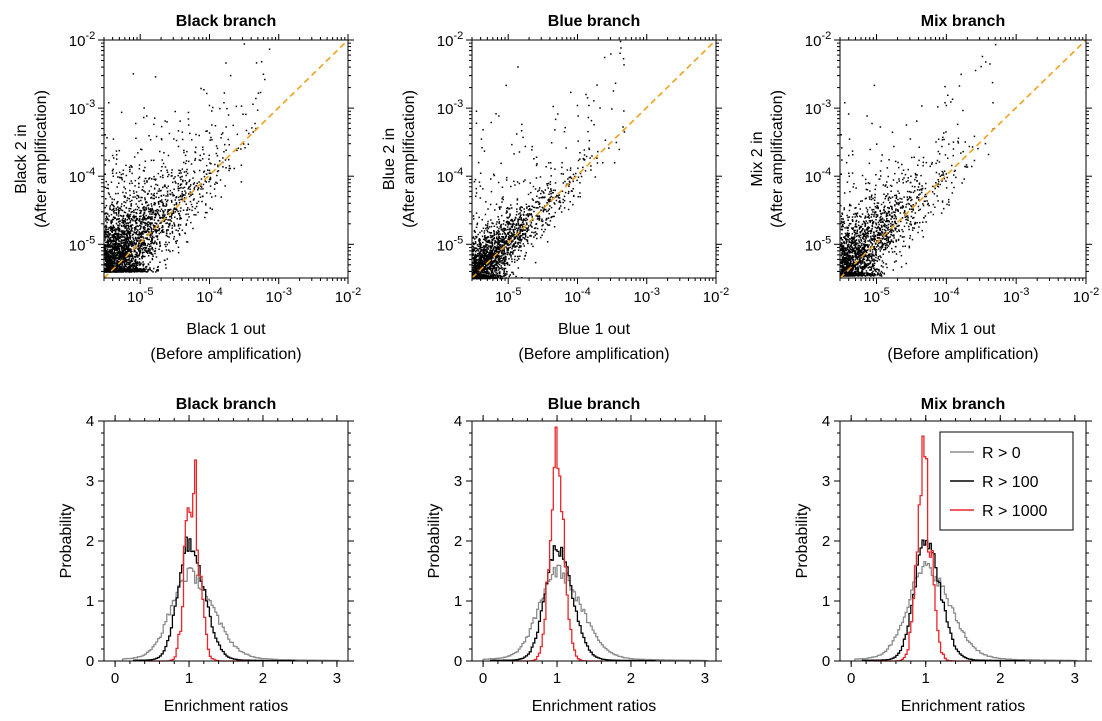 This screenshot has width=1102, height=721. I want to click on y-axis-label: Black 2 in, so click(21, 158).